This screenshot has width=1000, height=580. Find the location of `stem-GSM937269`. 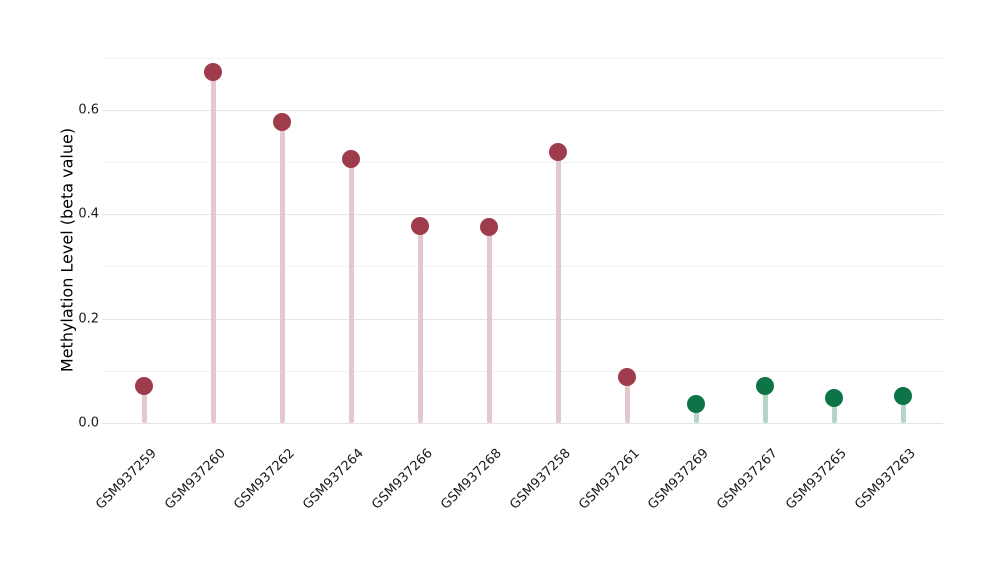

stem-GSM937269 is located at coordinates (696, 413).